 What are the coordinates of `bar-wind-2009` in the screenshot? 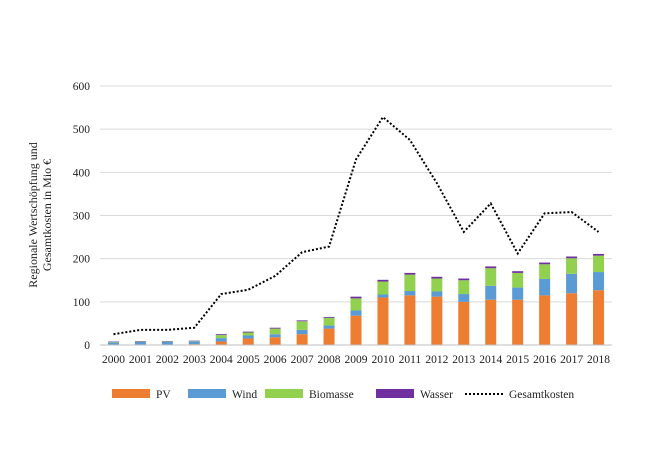 It's located at (356, 313).